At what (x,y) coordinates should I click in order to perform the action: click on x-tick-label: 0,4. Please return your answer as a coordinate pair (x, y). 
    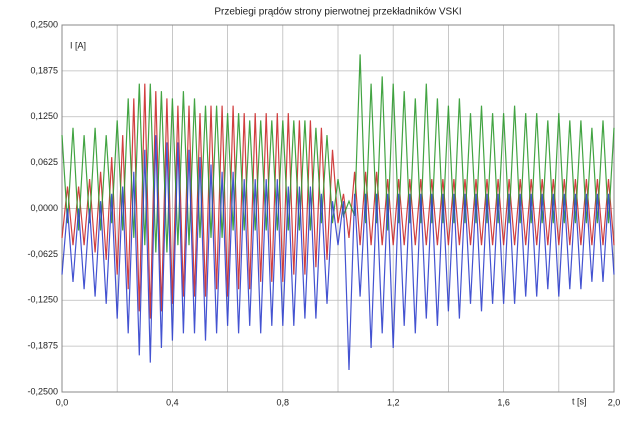
    Looking at the image, I should click on (172, 402).